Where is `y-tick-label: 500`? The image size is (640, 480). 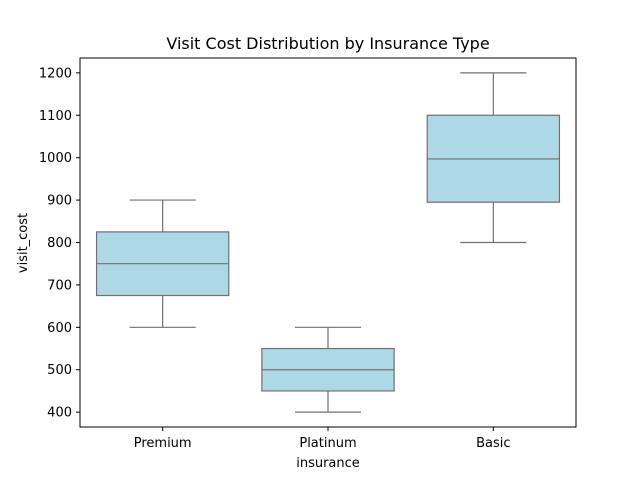
y-tick-label: 500 is located at coordinates (59, 370).